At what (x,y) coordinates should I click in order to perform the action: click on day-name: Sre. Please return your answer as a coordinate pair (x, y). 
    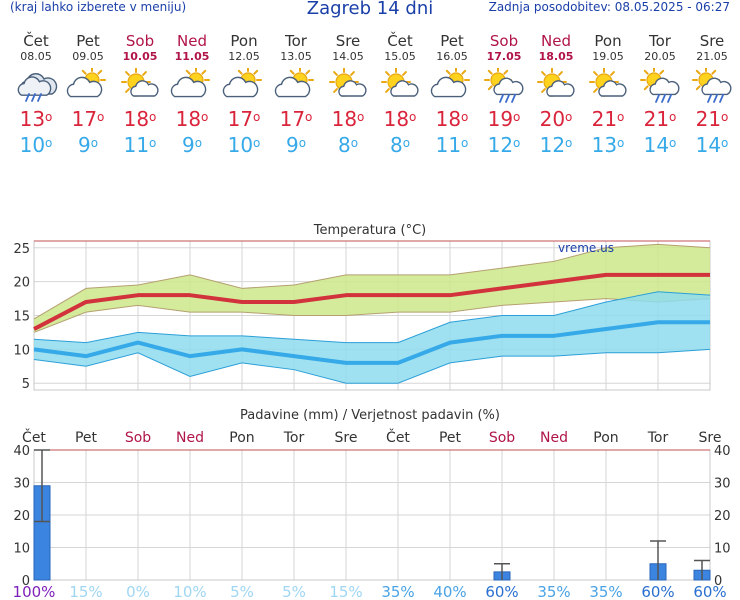
    Looking at the image, I should click on (712, 41).